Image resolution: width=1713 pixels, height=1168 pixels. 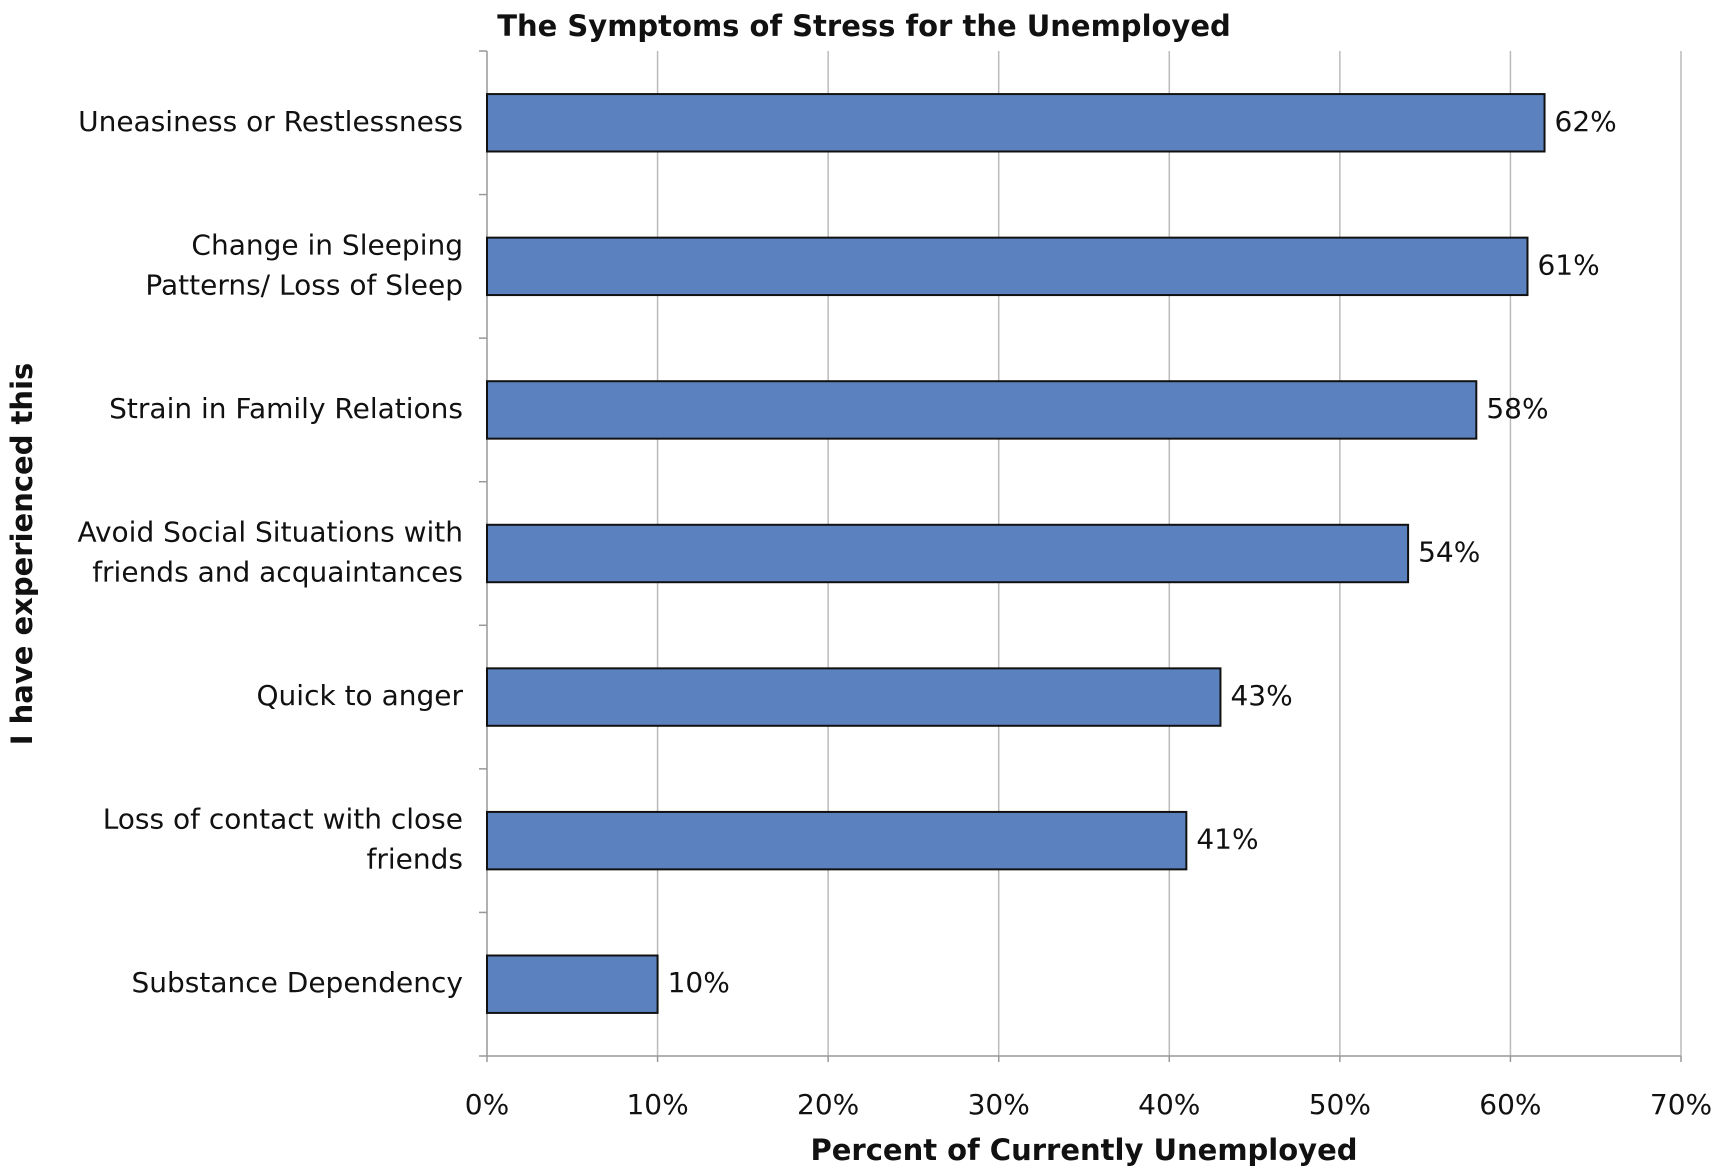 I want to click on data-label: 58%, so click(x=1517, y=408).